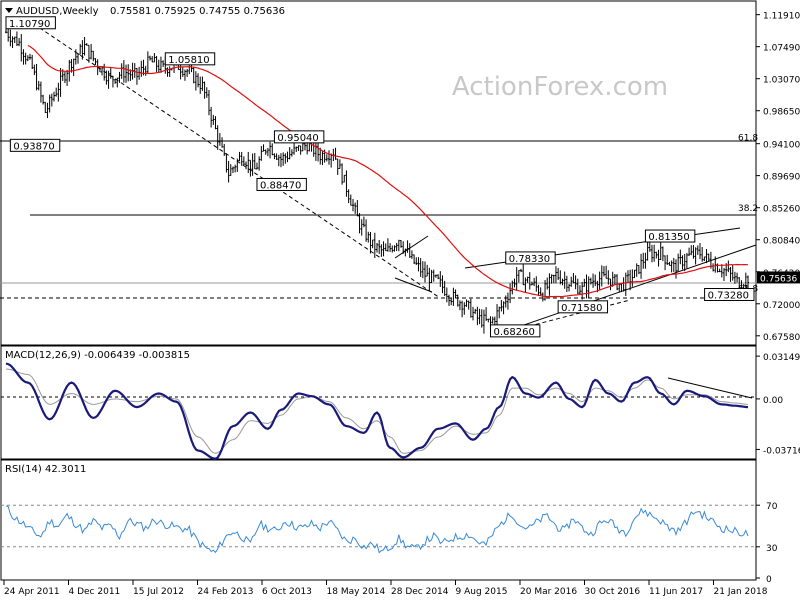  What do you see at coordinates (781, 210) in the screenshot?
I see `y-tick-label: 0.85260` at bounding box center [781, 210].